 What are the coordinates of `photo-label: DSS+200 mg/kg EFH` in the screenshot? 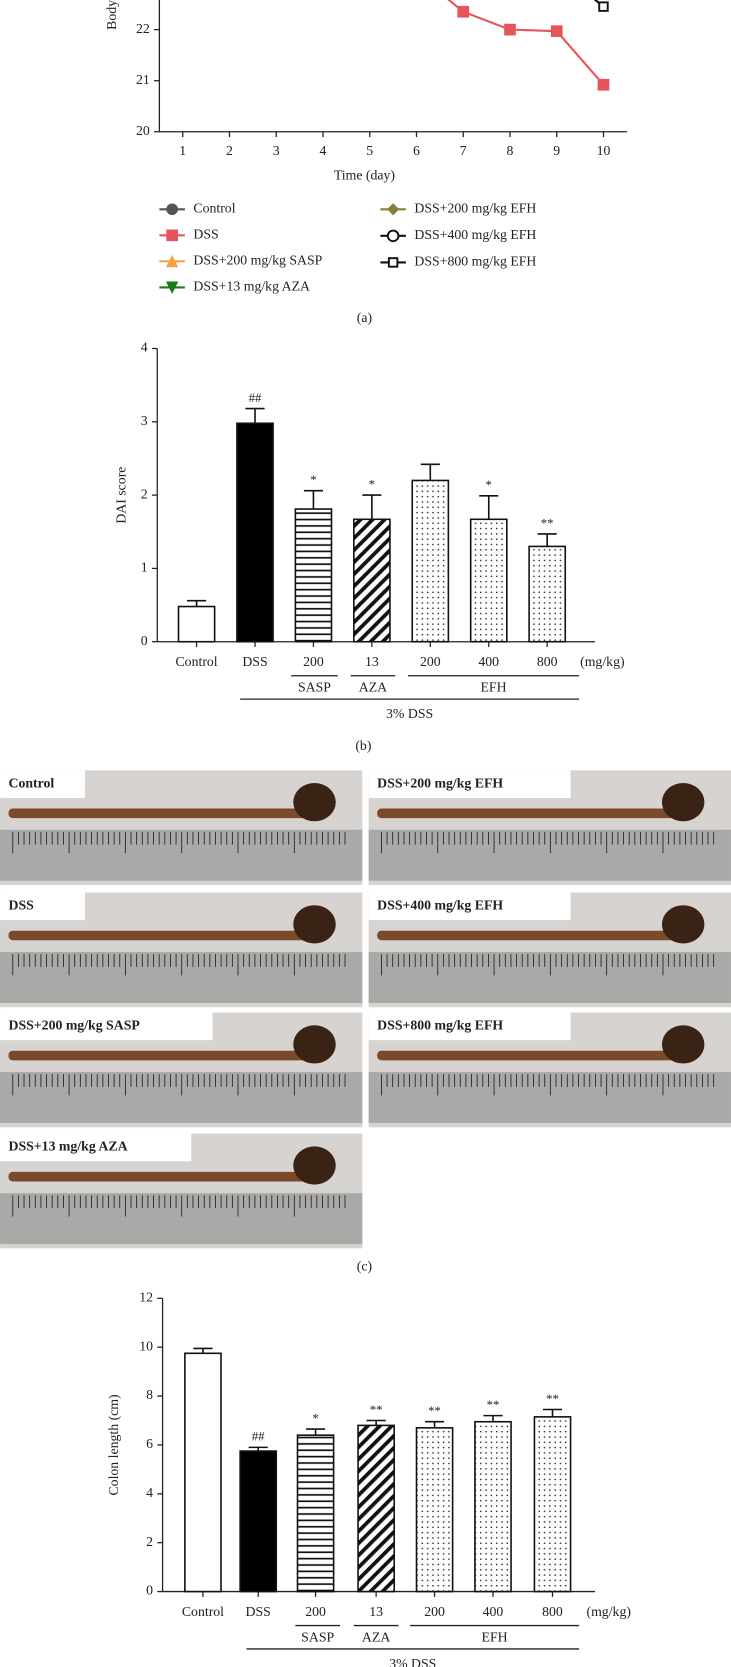 It's located at (440, 782).